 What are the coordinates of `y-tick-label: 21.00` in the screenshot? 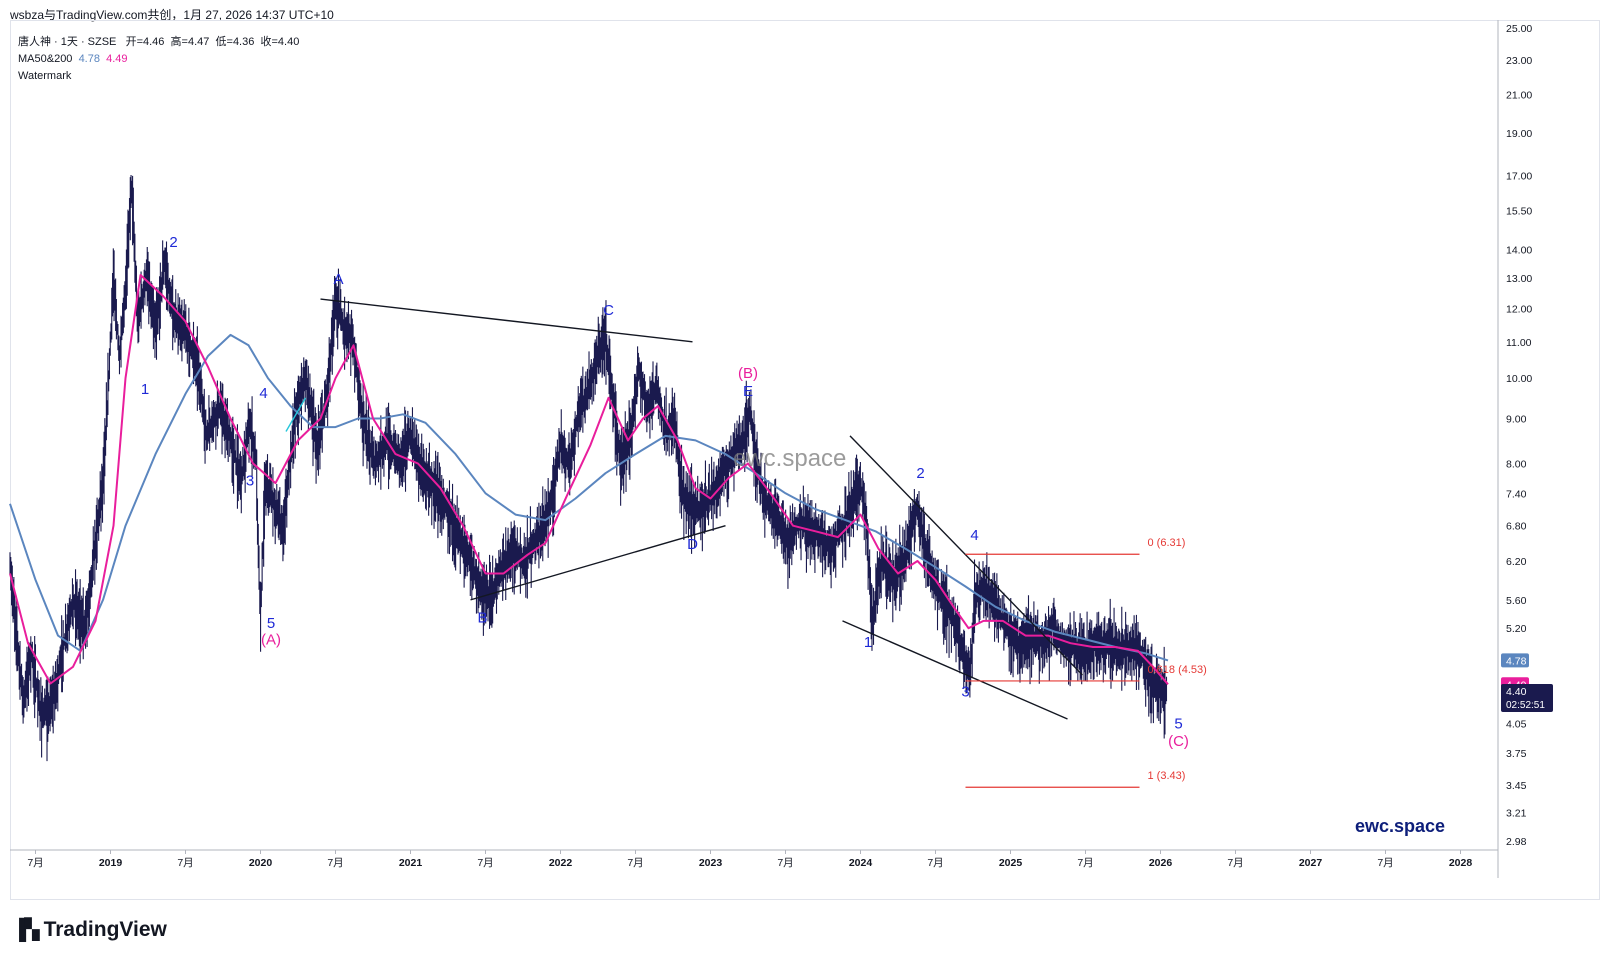 It's located at (1519, 96).